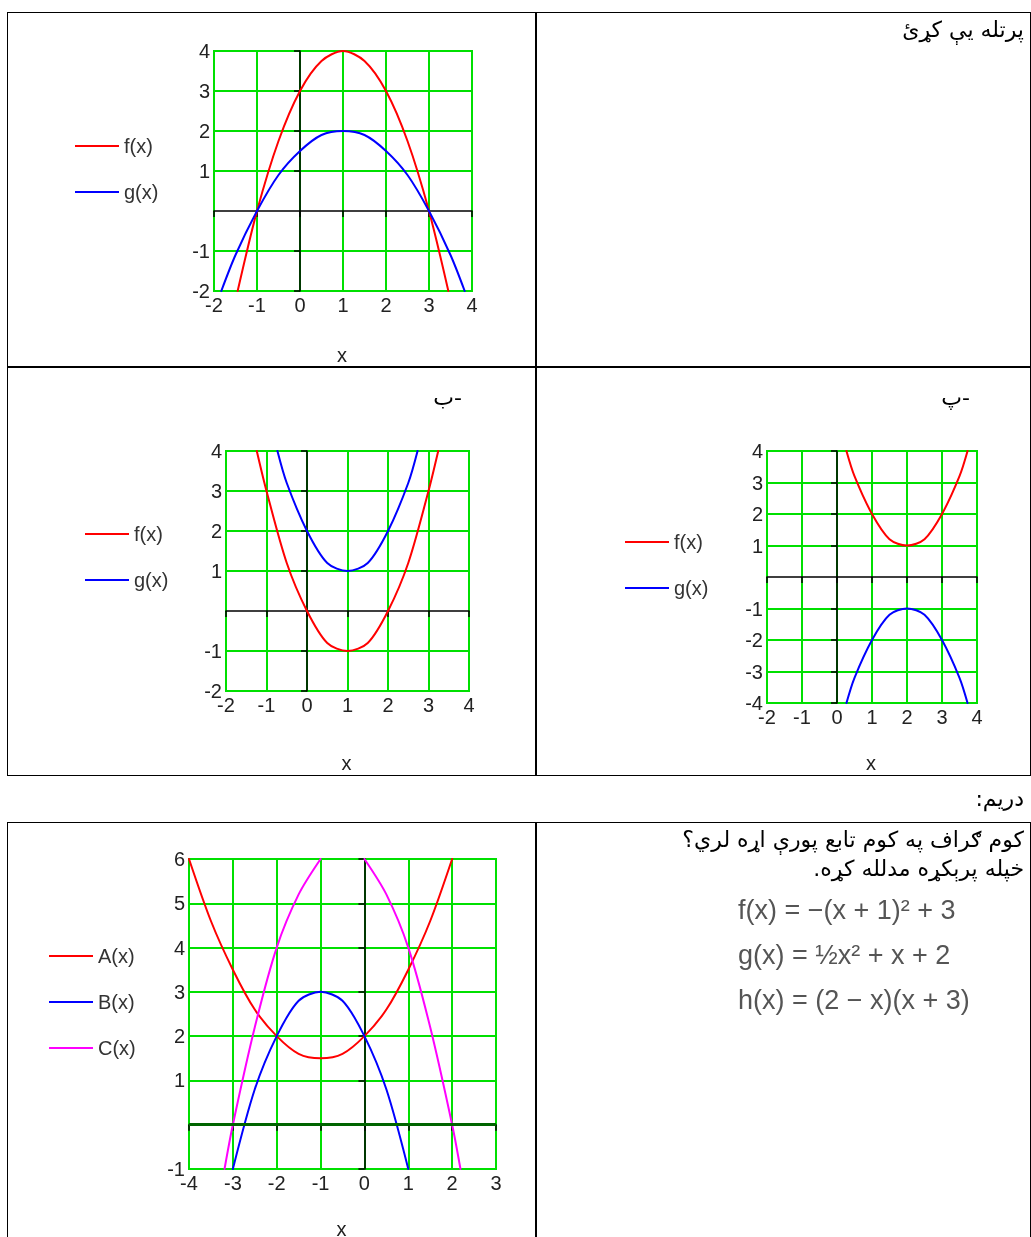 This screenshot has height=1237, width=1031. Describe the element at coordinates (918, 868) in the screenshot. I see `text: خپله پرېکړه مدلله کړه.` at that location.